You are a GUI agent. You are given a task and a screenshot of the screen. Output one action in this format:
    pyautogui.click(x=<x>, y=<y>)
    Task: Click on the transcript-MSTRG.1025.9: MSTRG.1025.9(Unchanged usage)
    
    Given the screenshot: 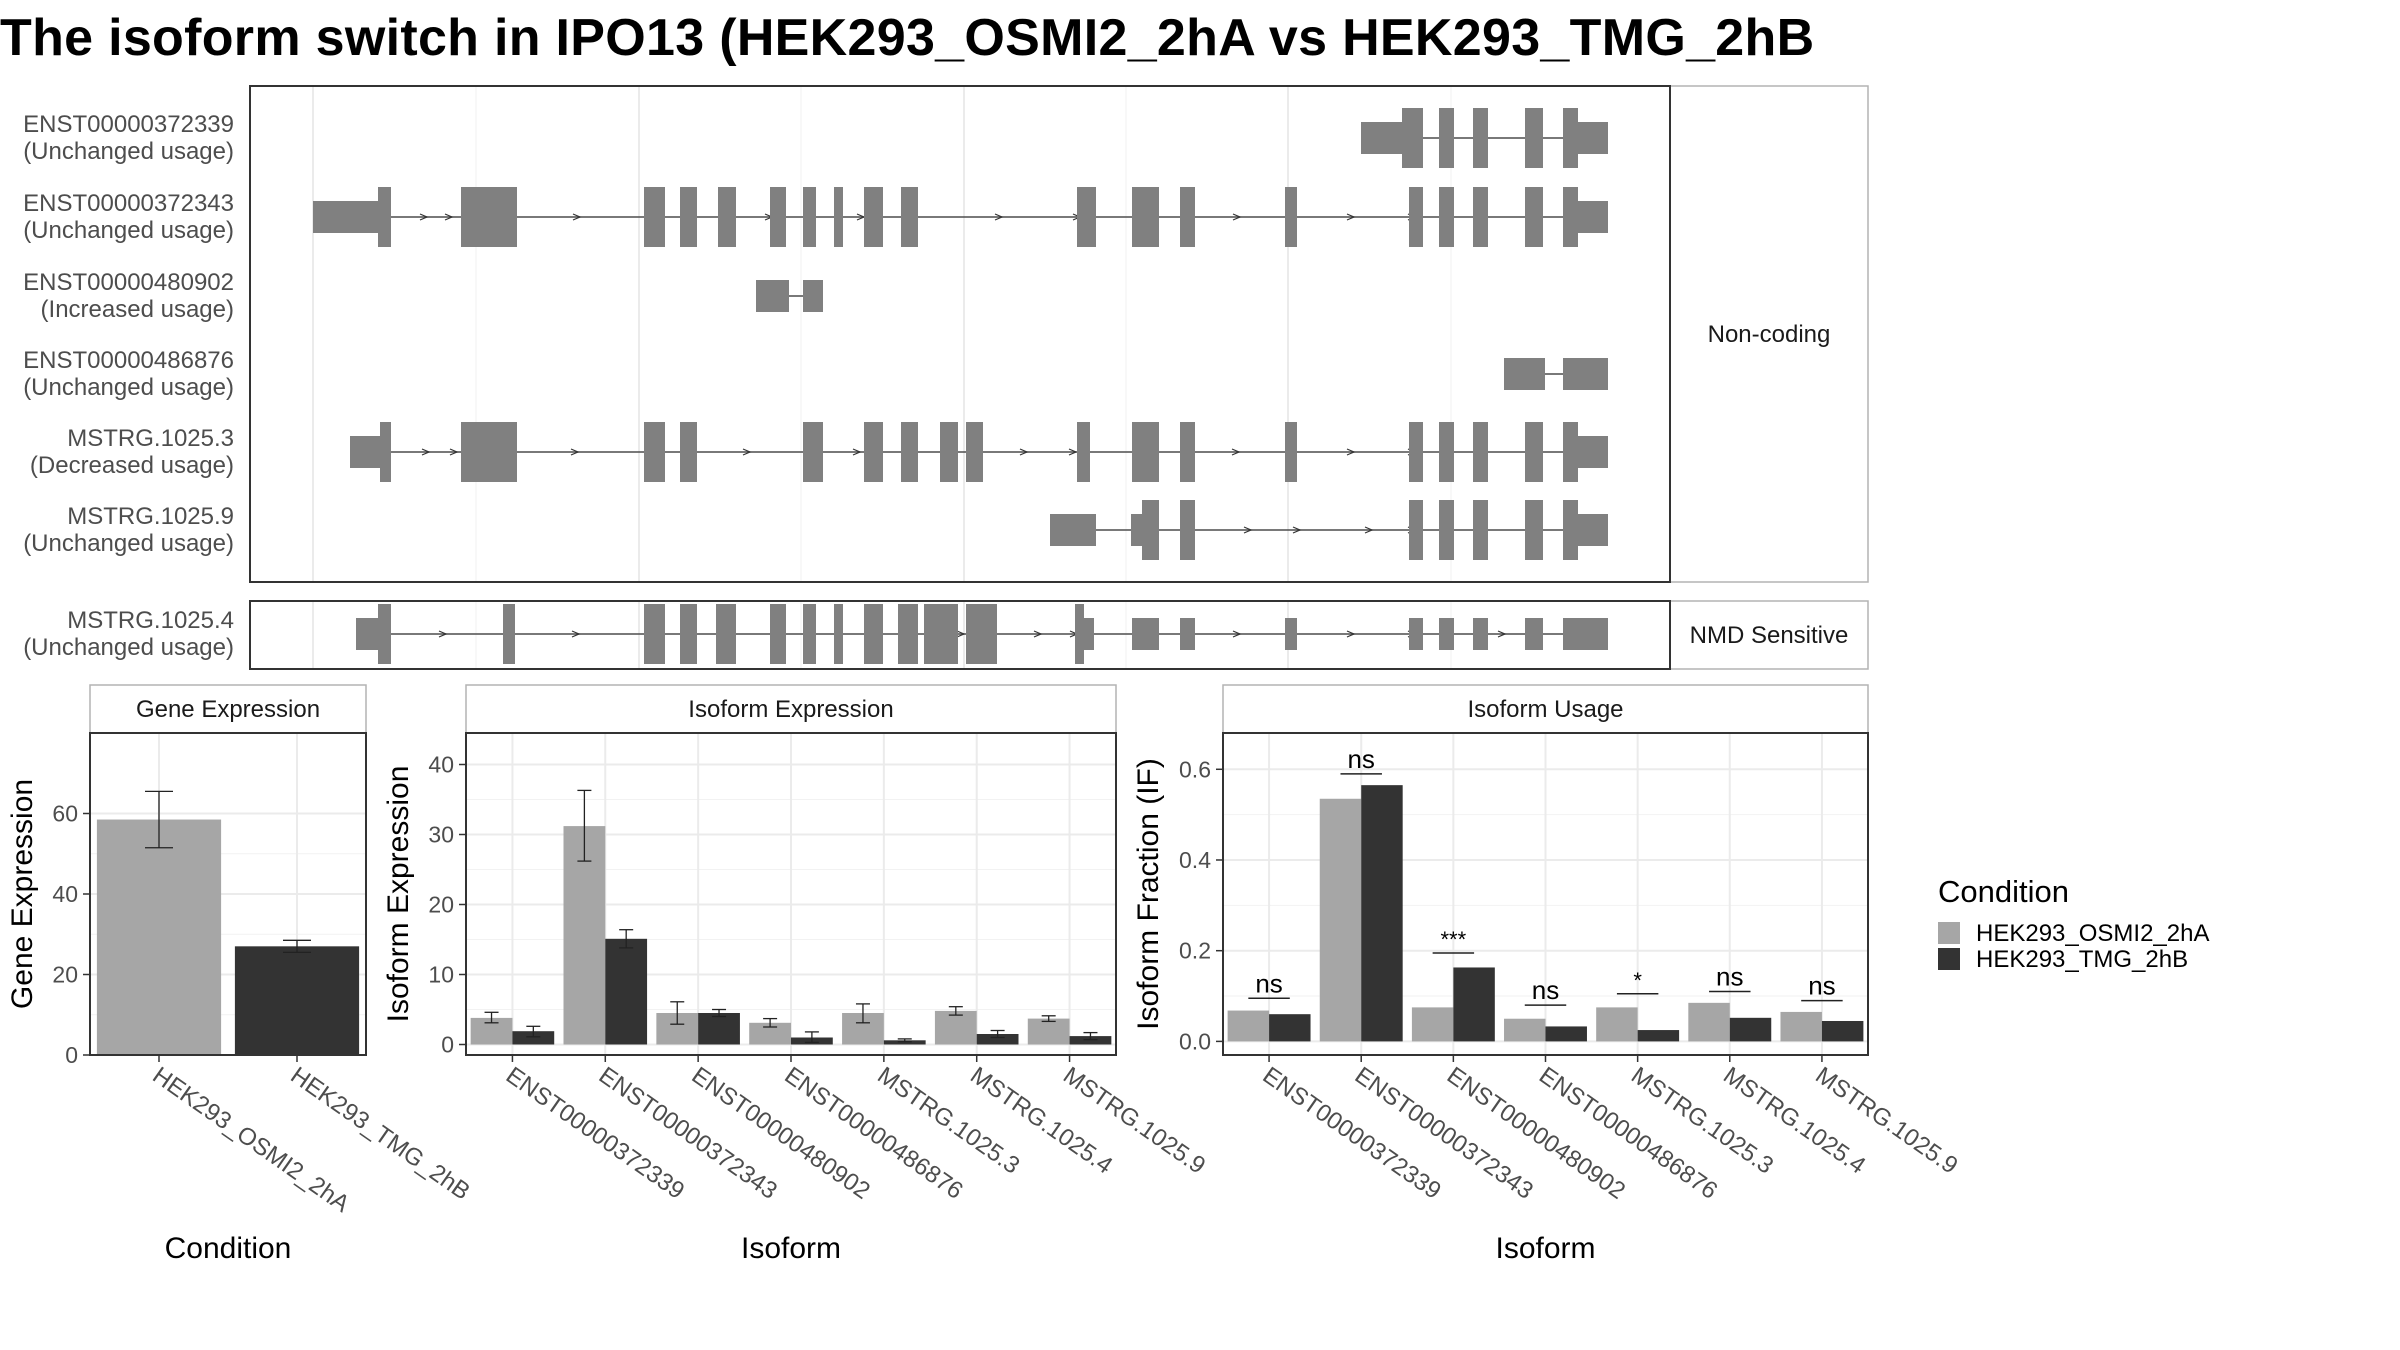 What is the action you would take?
    pyautogui.click(x=815, y=530)
    